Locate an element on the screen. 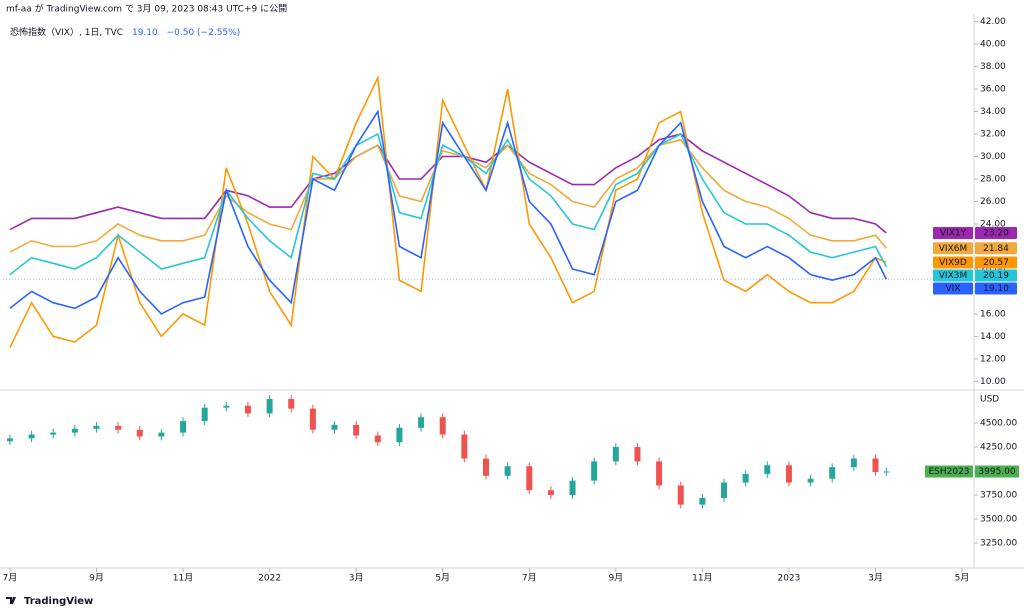 Image resolution: width=1024 pixels, height=614 pixels. last-value-label: 3995.00 is located at coordinates (996, 472).